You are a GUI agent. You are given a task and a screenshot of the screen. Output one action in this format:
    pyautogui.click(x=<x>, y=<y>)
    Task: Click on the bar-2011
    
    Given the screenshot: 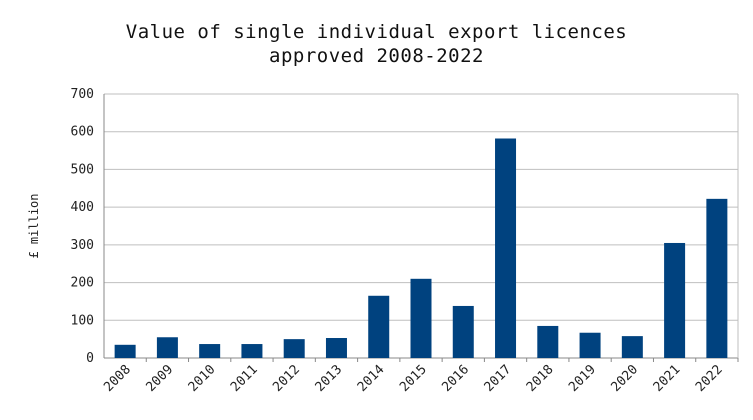 What is the action you would take?
    pyautogui.click(x=252, y=351)
    